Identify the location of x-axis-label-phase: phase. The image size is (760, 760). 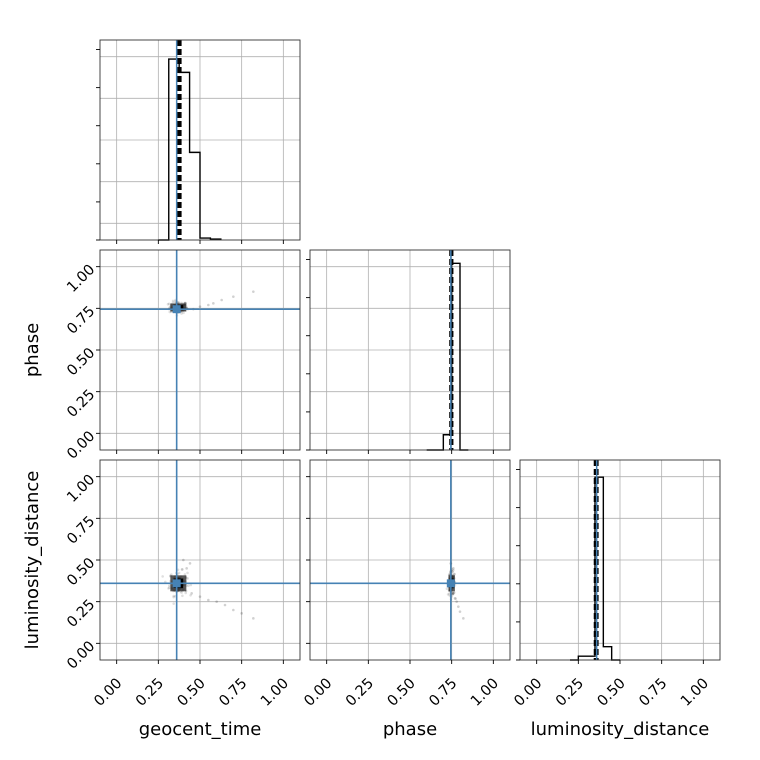
(410, 729).